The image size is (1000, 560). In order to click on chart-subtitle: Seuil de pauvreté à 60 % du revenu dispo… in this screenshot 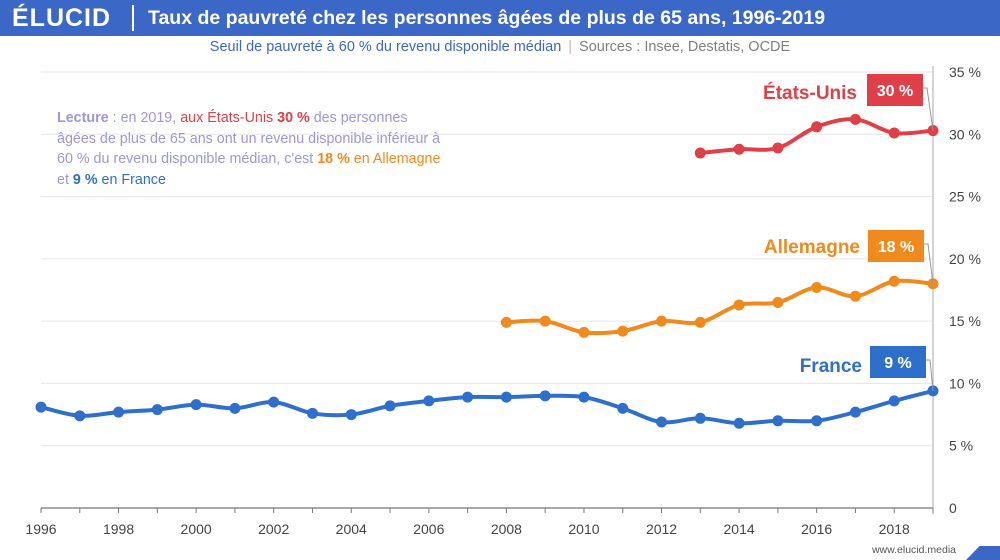, I will do `click(500, 47)`.